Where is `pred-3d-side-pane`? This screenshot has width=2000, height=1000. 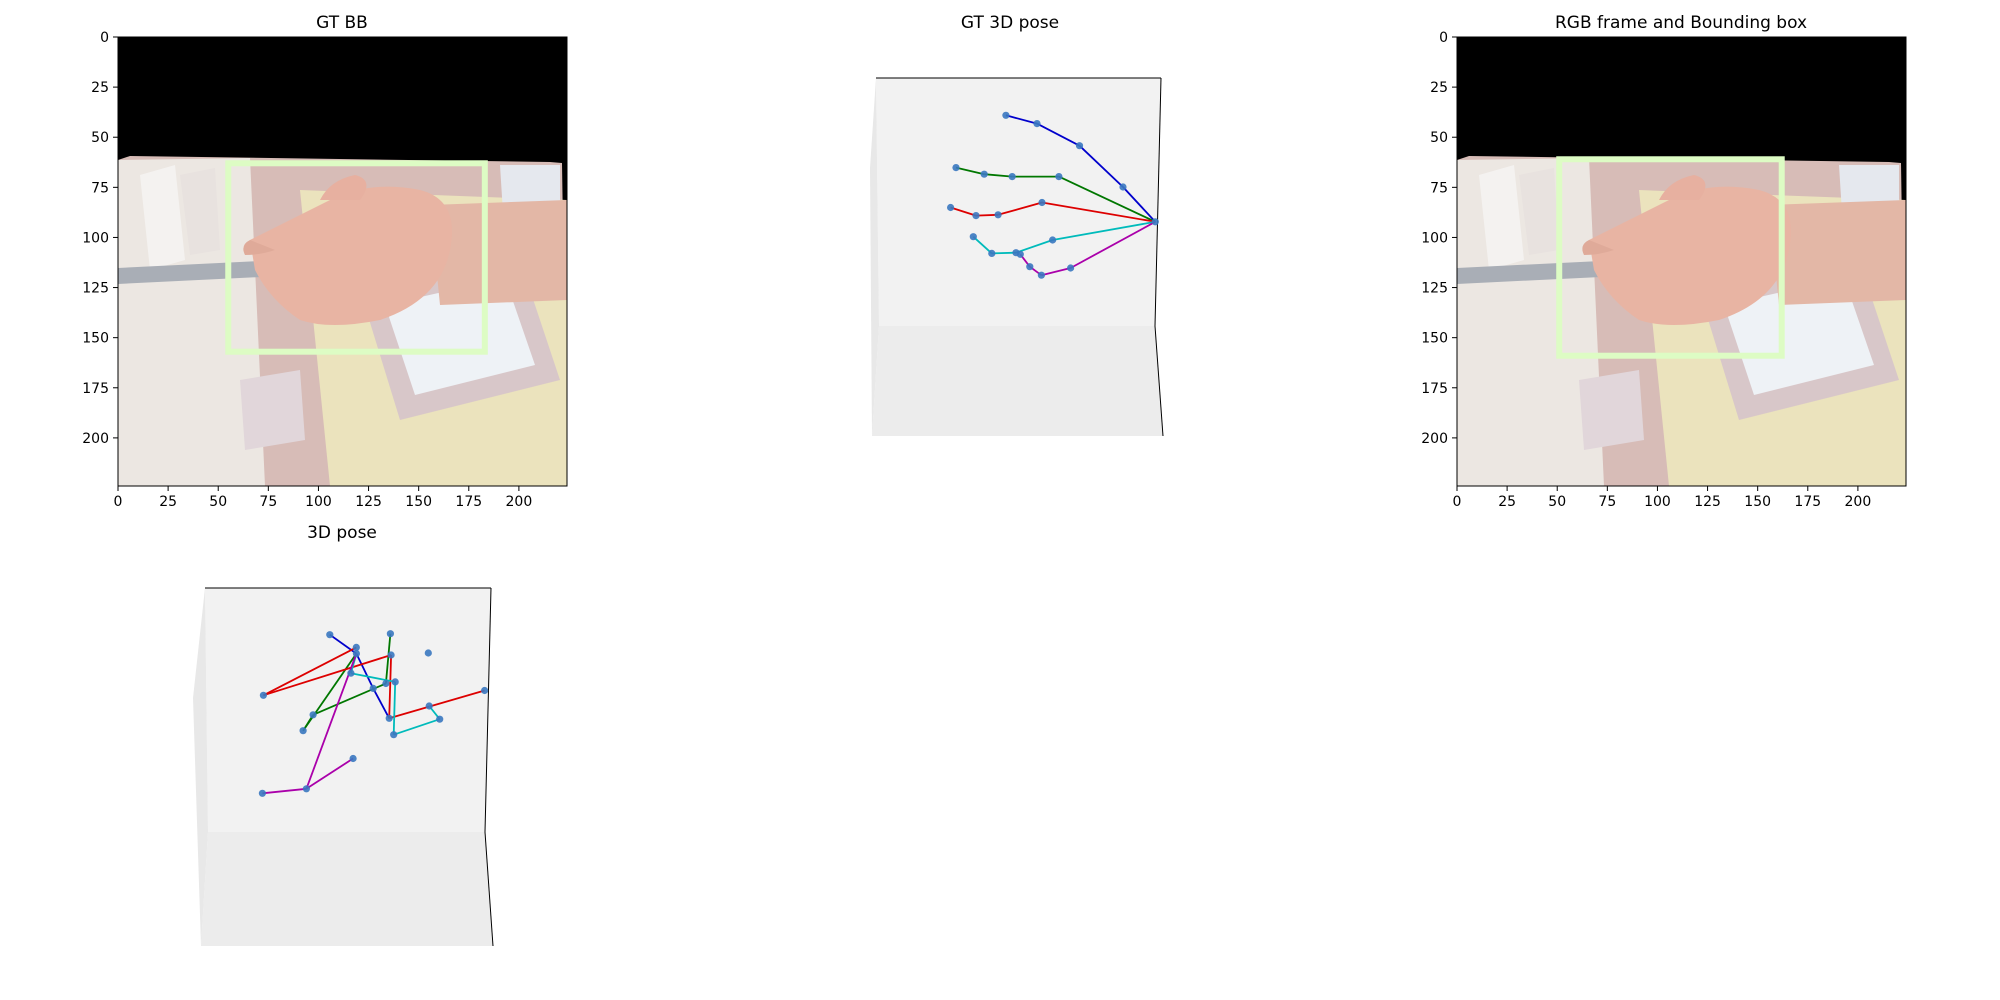 pred-3d-side-pane is located at coordinates (200, 767).